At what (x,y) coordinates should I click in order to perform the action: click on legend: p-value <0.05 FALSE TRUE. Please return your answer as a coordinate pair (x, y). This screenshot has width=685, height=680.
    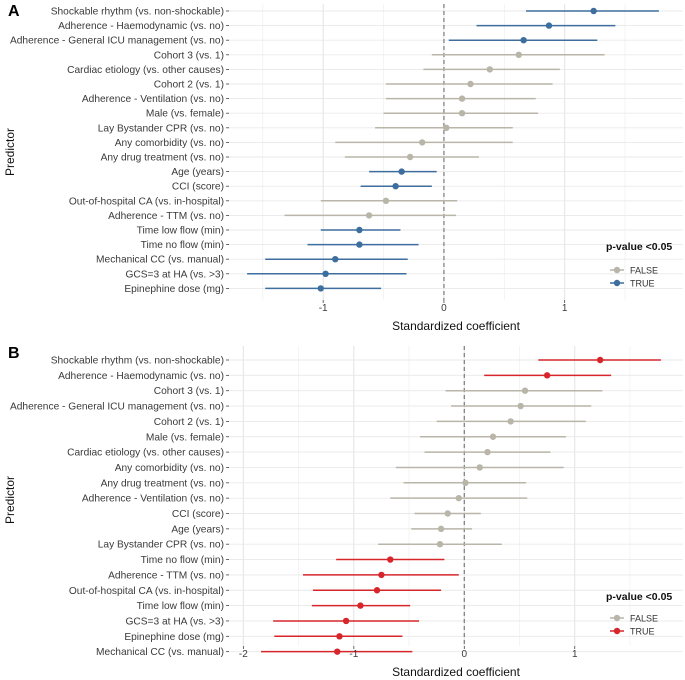
    Looking at the image, I should click on (639, 264).